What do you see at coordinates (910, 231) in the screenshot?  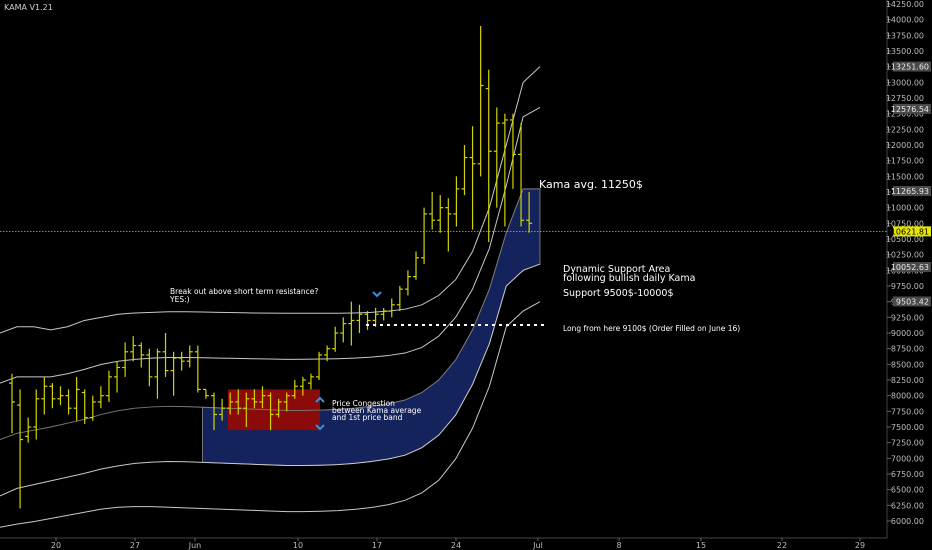 I see `price-label-text: 10621.81` at bounding box center [910, 231].